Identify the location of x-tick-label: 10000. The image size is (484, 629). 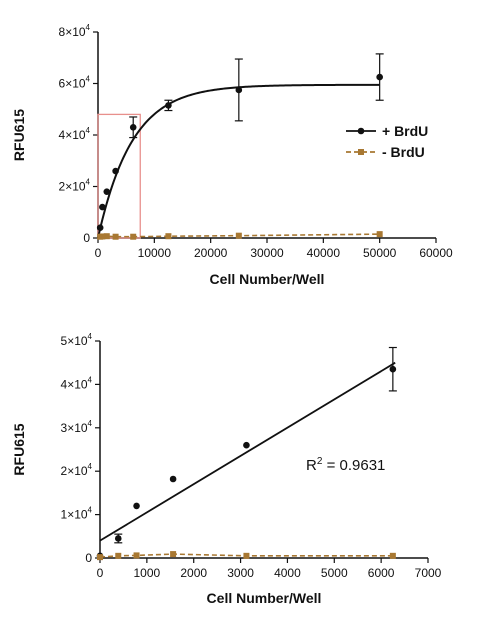
(155, 253).